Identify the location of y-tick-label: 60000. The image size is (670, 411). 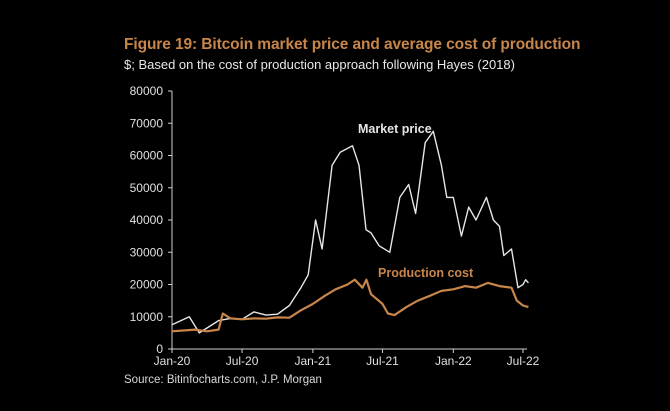
(147, 156).